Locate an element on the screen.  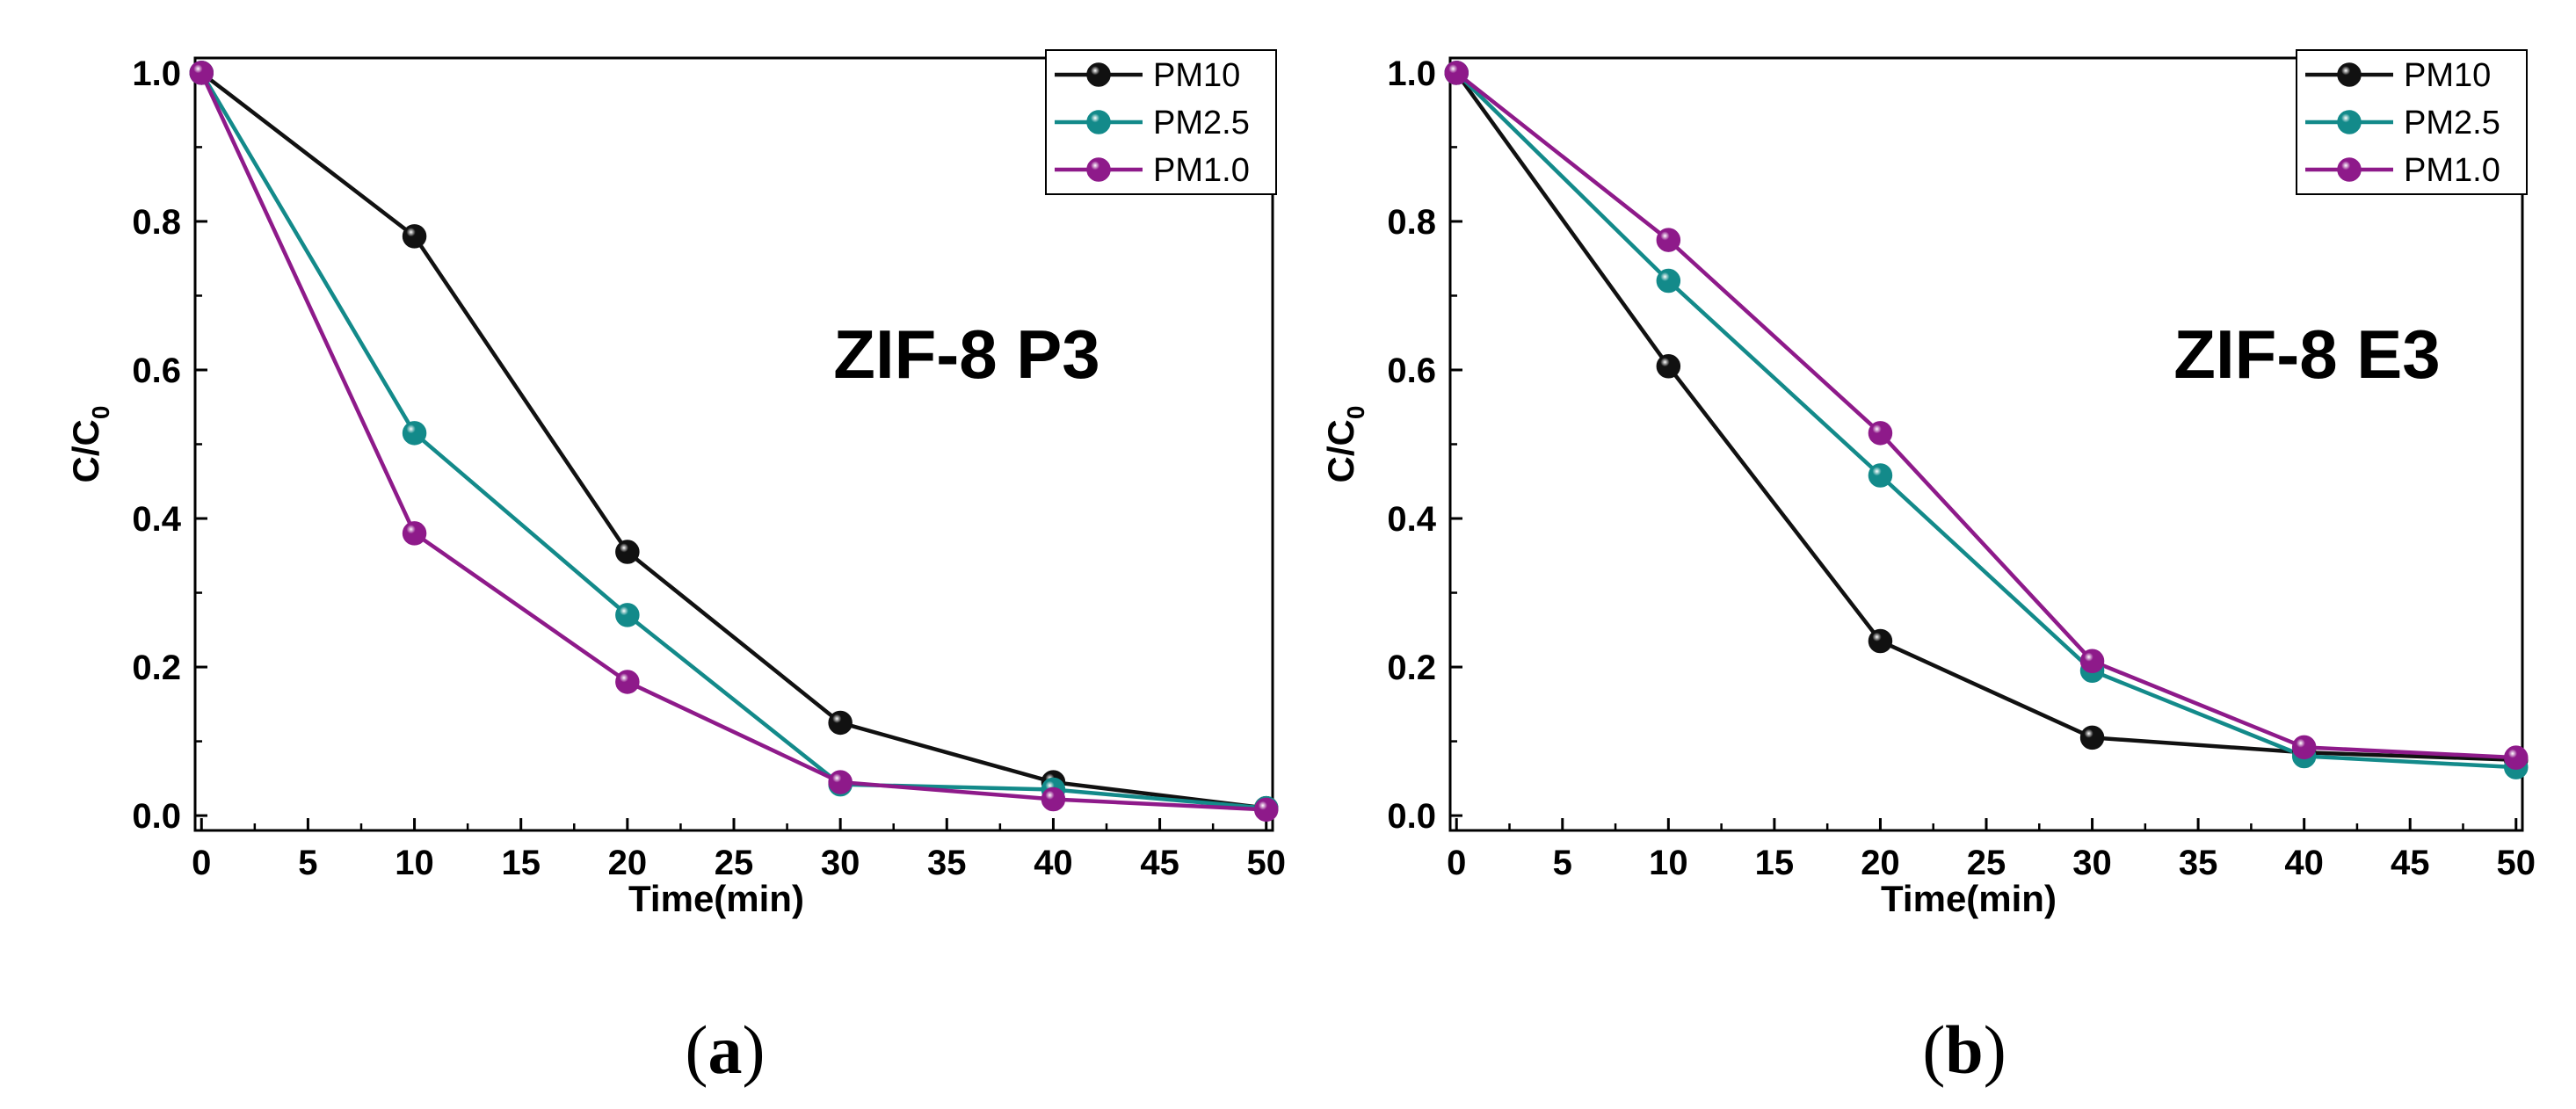
chart-title: ZIF-8 E3 is located at coordinates (2306, 354).